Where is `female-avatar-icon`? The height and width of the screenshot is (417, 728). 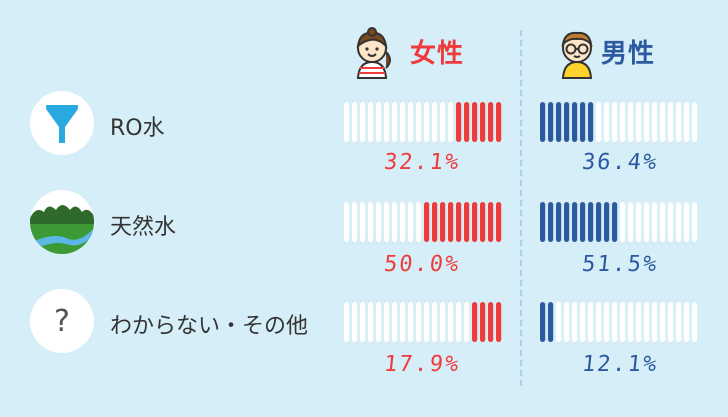 female-avatar-icon is located at coordinates (373, 53).